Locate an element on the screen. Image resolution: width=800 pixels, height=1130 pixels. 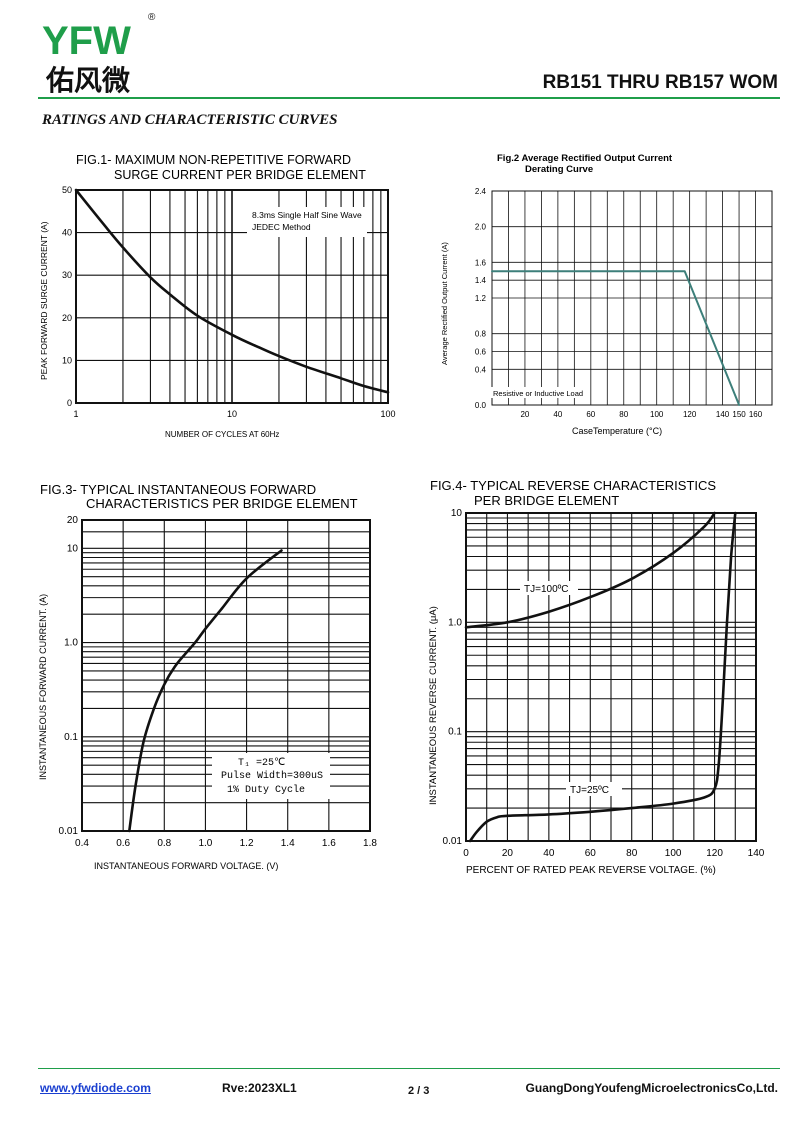
fig4-xtick-label: 40 is located at coordinates (549, 853).